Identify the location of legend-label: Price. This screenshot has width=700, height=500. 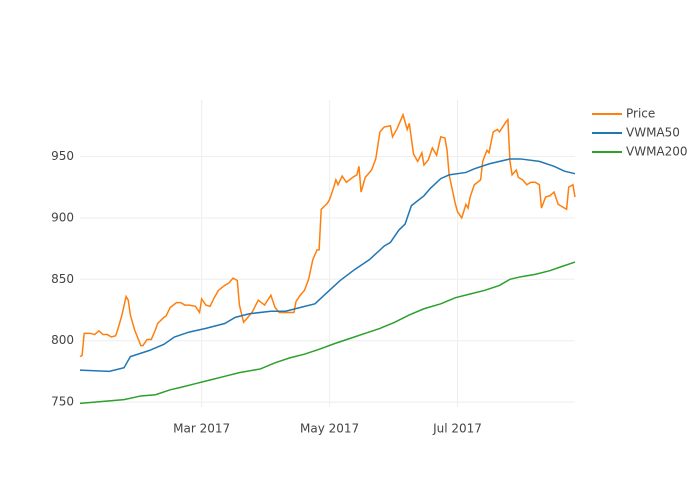
(640, 114).